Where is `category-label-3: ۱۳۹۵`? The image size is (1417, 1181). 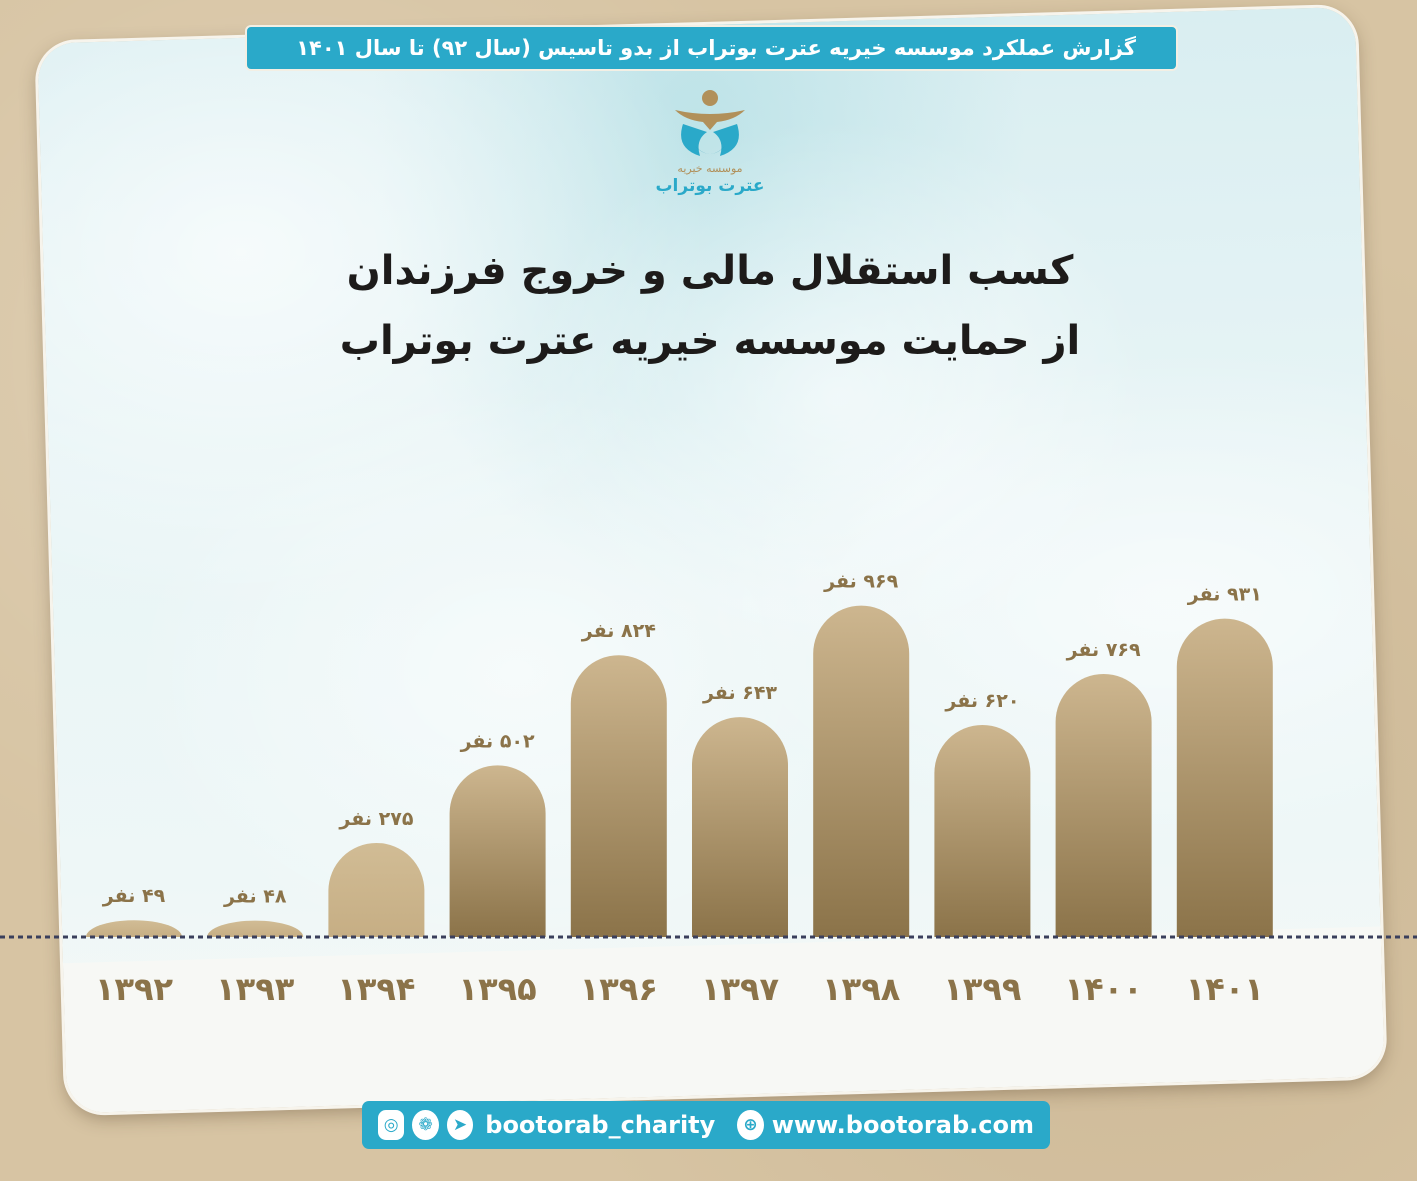 category-label-3: ۱۳۹۵ is located at coordinates (498, 989).